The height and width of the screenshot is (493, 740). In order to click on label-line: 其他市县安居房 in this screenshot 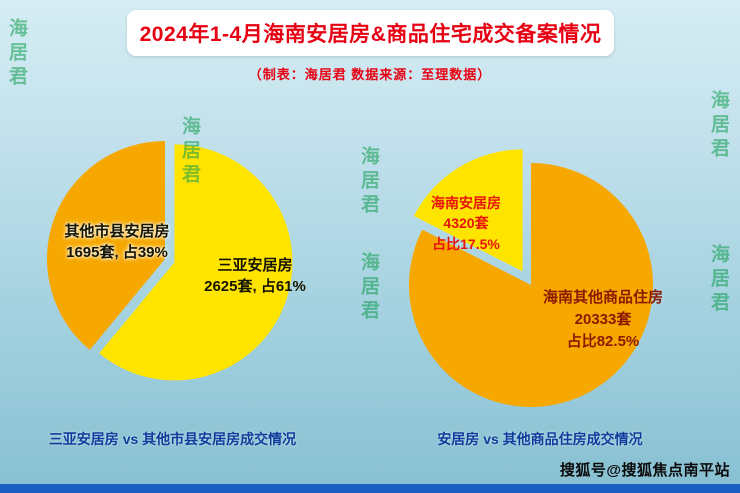, I will do `click(117, 231)`.